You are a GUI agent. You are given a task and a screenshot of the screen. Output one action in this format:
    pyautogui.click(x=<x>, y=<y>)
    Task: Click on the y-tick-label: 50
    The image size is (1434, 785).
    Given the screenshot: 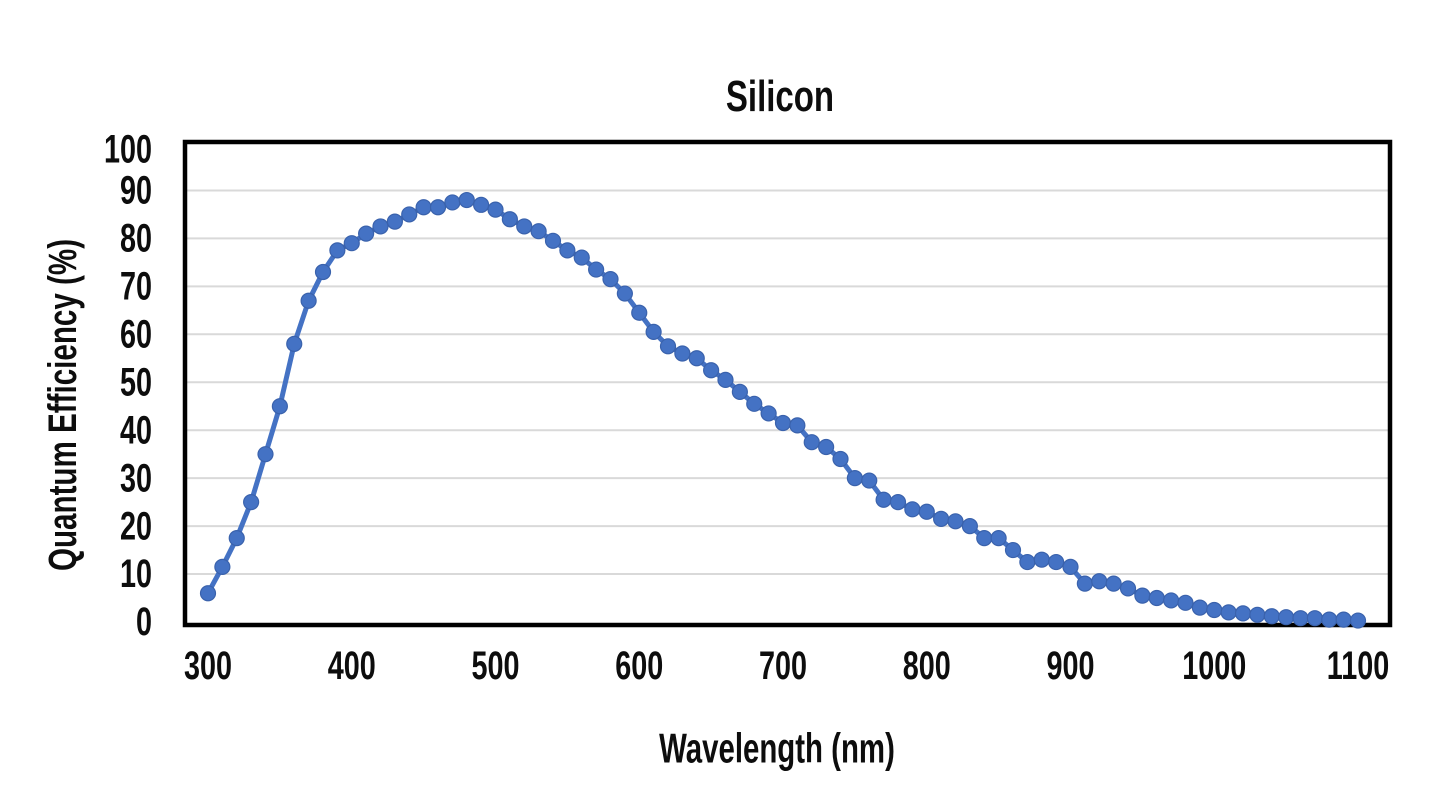 What is the action you would take?
    pyautogui.click(x=136, y=382)
    